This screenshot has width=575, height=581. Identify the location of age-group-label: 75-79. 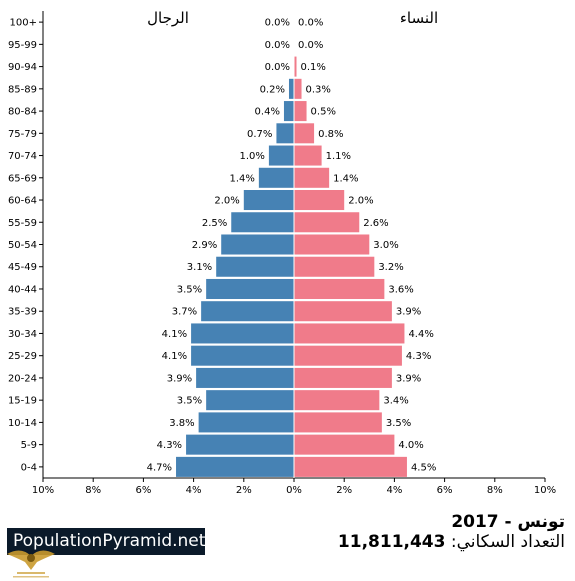
(22, 134).